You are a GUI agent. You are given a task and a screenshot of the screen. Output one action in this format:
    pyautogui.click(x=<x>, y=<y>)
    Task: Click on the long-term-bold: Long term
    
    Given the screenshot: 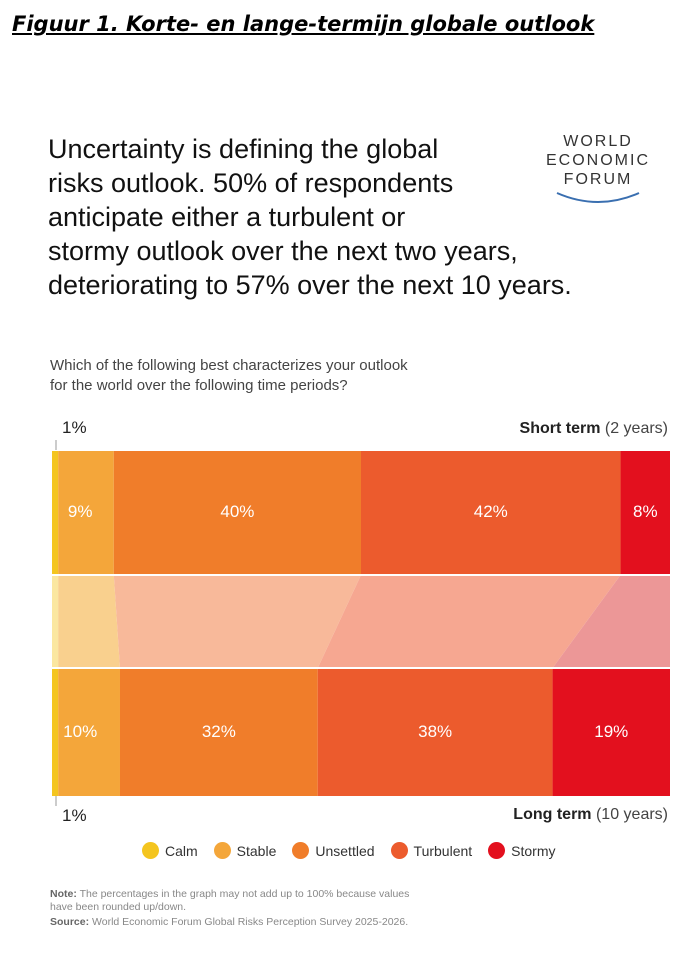 What is the action you would take?
    pyautogui.click(x=552, y=814)
    